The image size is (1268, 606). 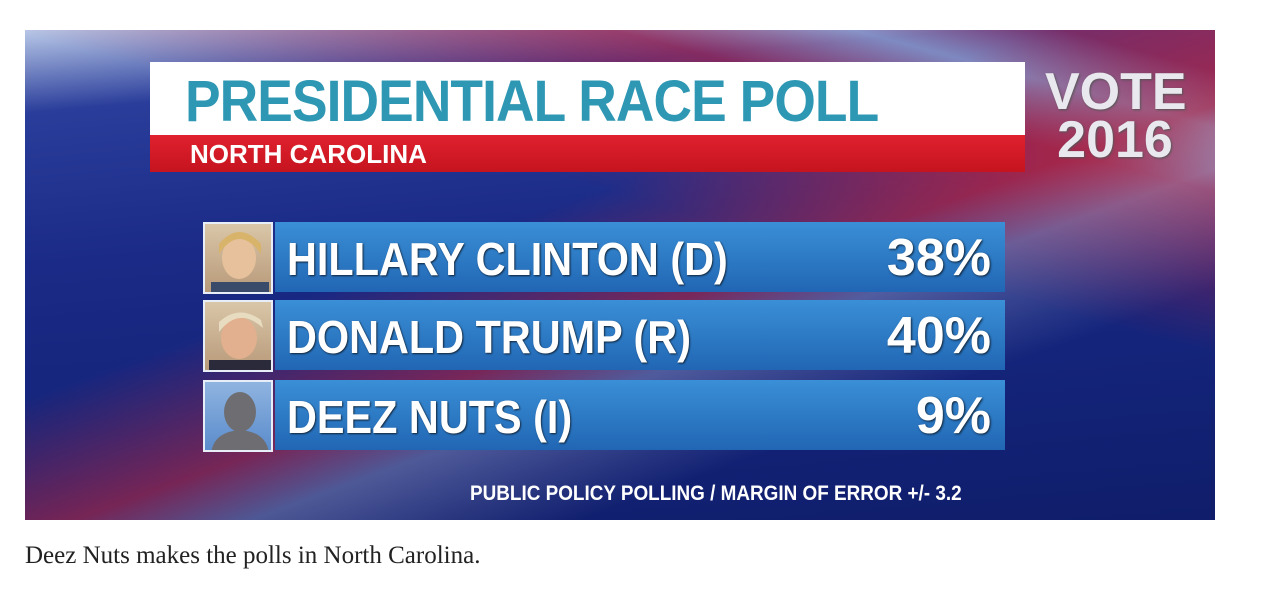 I want to click on title: PRESIDENTIAL RACE POLL, so click(x=532, y=101).